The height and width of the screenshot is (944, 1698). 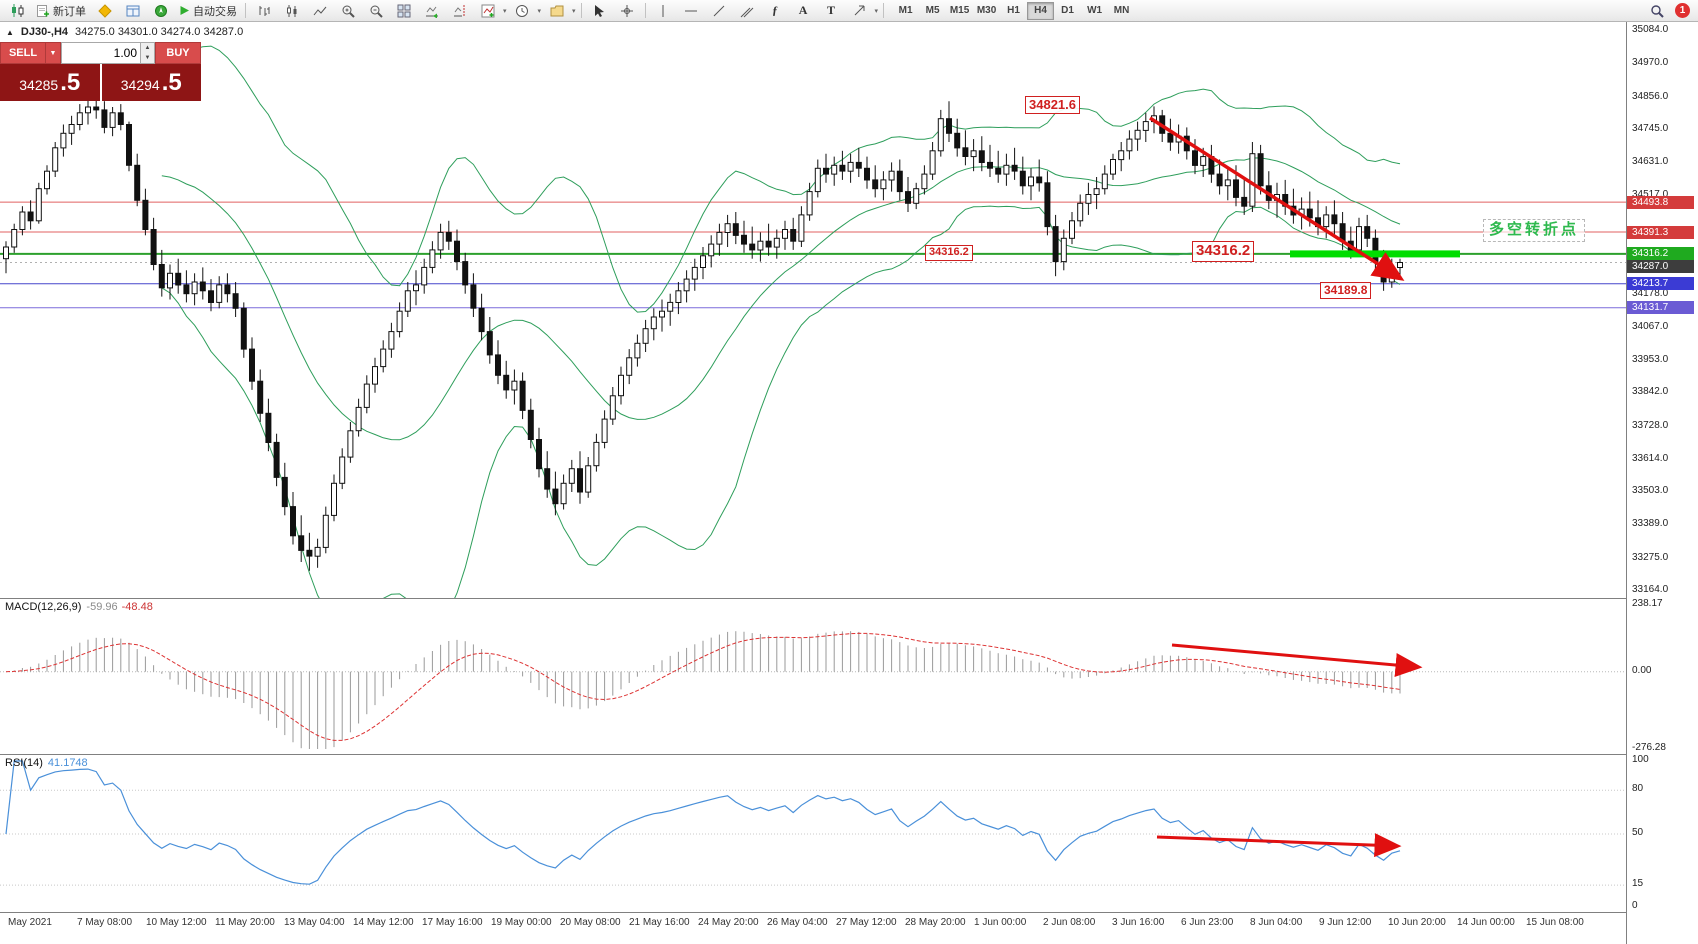 I want to click on price-axis-label: 34067.0, so click(x=1650, y=326).